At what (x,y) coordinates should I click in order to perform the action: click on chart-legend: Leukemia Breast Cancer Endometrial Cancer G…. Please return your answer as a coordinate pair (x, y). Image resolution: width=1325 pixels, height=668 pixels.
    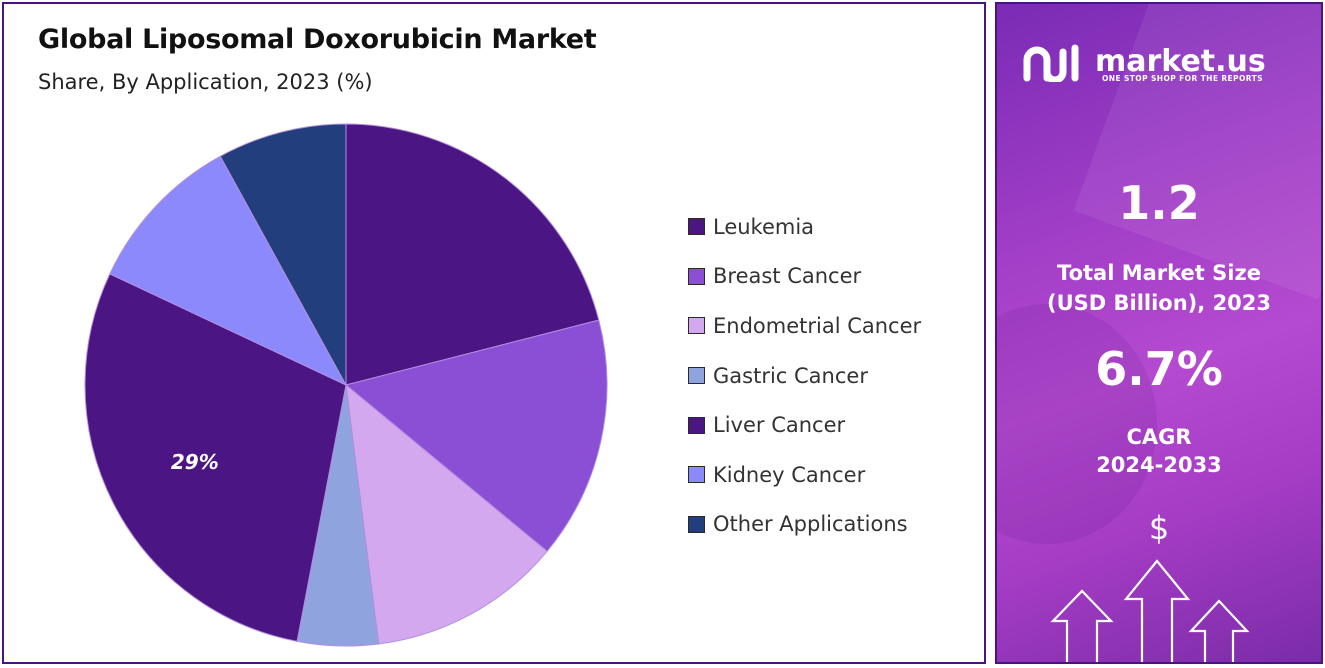
    Looking at the image, I should click on (804, 375).